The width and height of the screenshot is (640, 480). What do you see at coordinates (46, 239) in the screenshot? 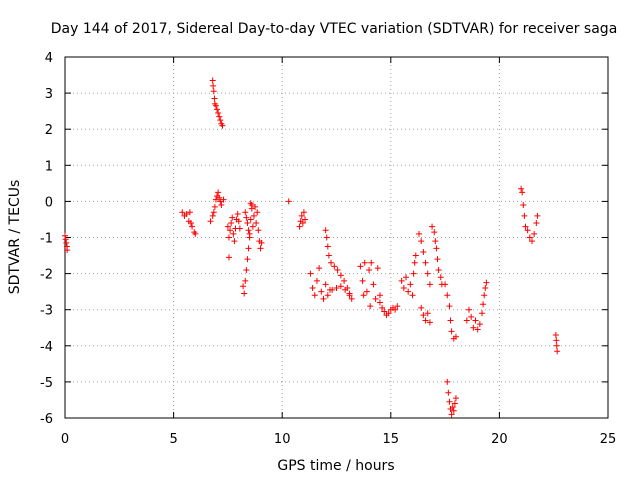
I see `y-tick-labels: -6 -5 -4 -3 -2 -1 0 1 2 3 4` at bounding box center [46, 239].